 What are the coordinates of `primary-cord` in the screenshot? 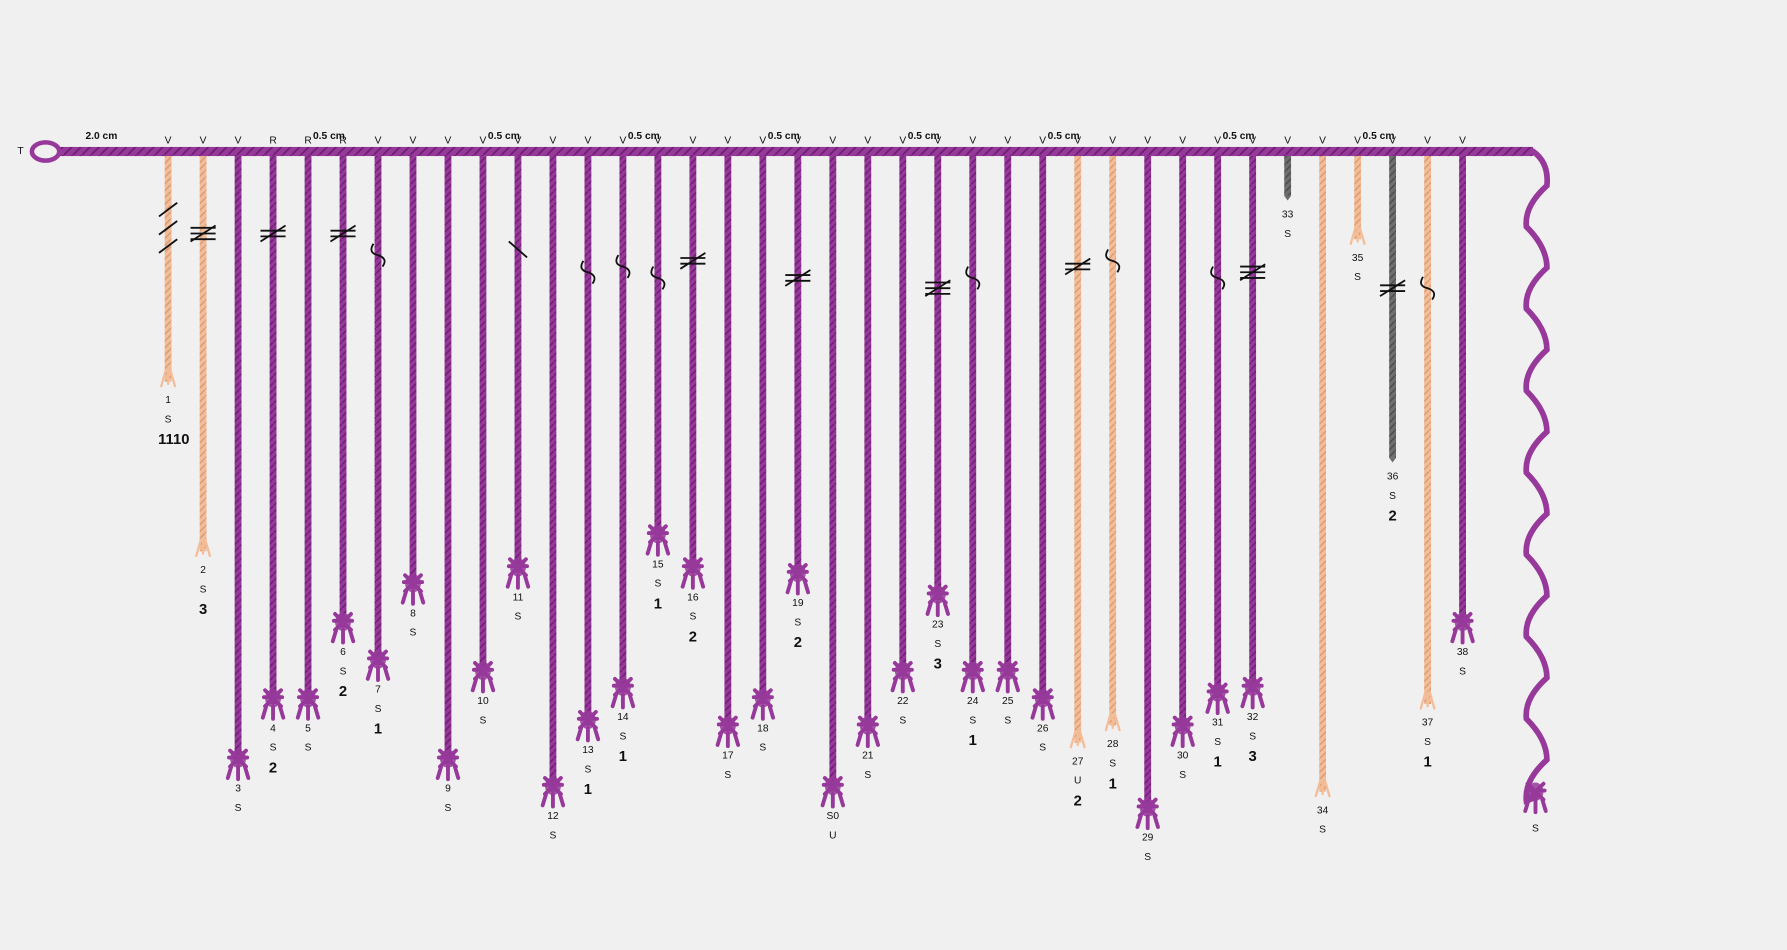 It's located at (795, 151).